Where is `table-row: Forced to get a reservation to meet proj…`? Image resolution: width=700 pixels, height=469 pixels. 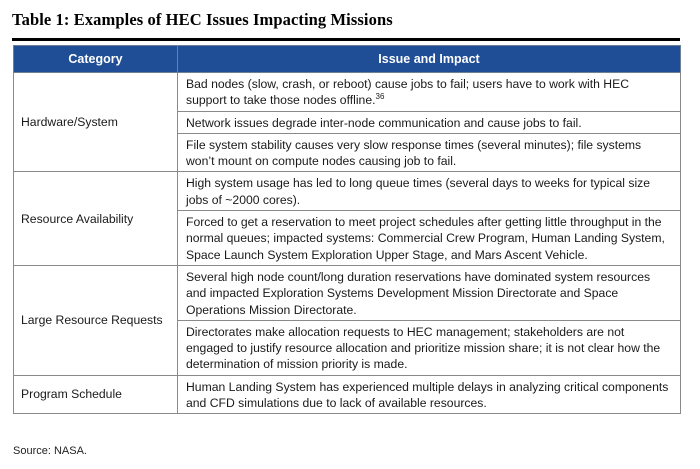 table-row: Forced to get a reservation to meet proj… is located at coordinates (347, 238).